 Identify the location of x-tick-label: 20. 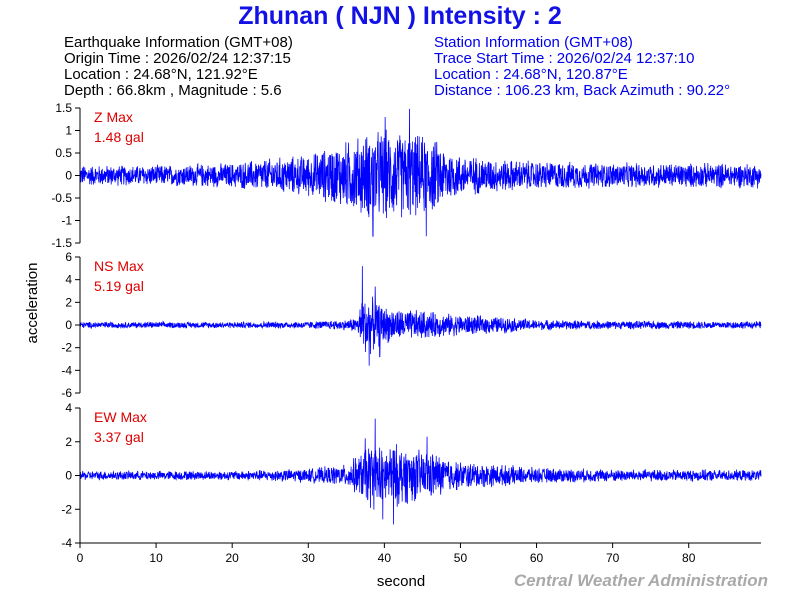
(232, 558).